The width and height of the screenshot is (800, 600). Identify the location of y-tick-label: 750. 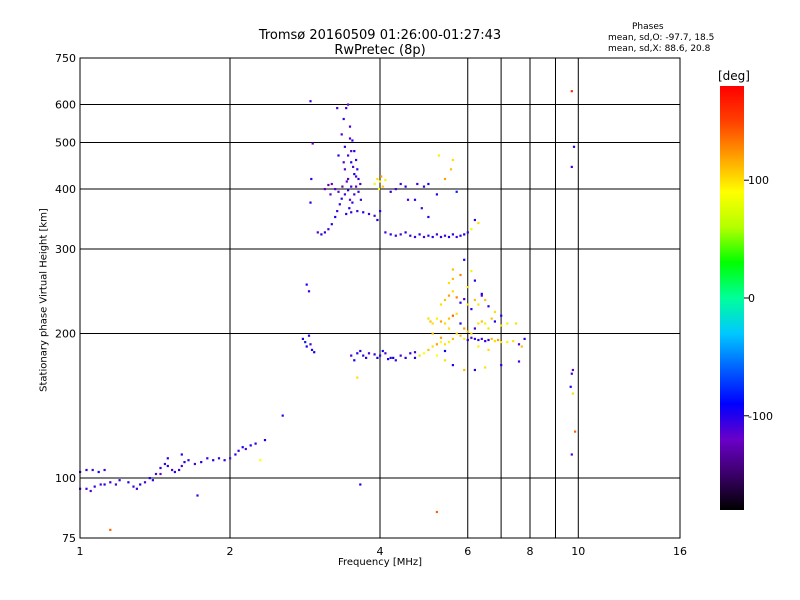
(65, 58).